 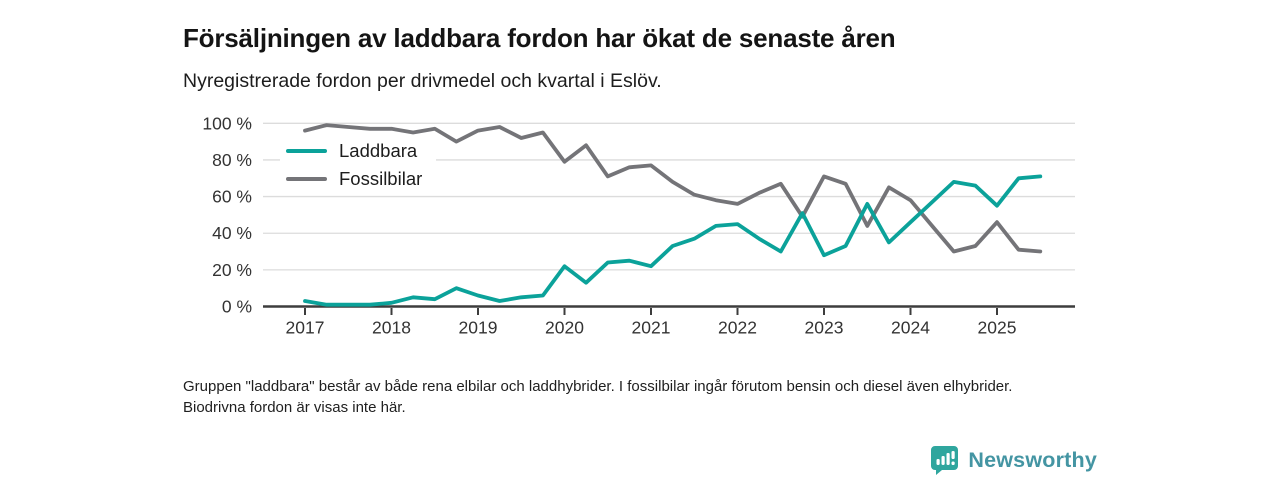 What do you see at coordinates (391, 328) in the screenshot?
I see `x-axis-tick-label: 2018` at bounding box center [391, 328].